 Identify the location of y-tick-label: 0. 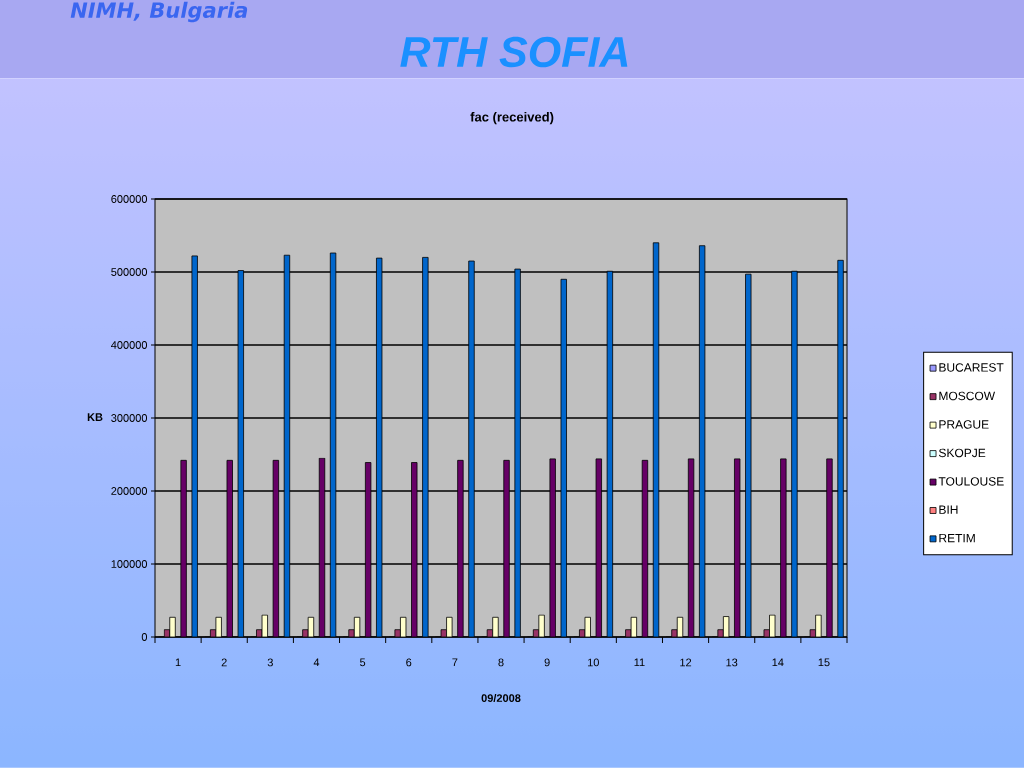
(144, 637).